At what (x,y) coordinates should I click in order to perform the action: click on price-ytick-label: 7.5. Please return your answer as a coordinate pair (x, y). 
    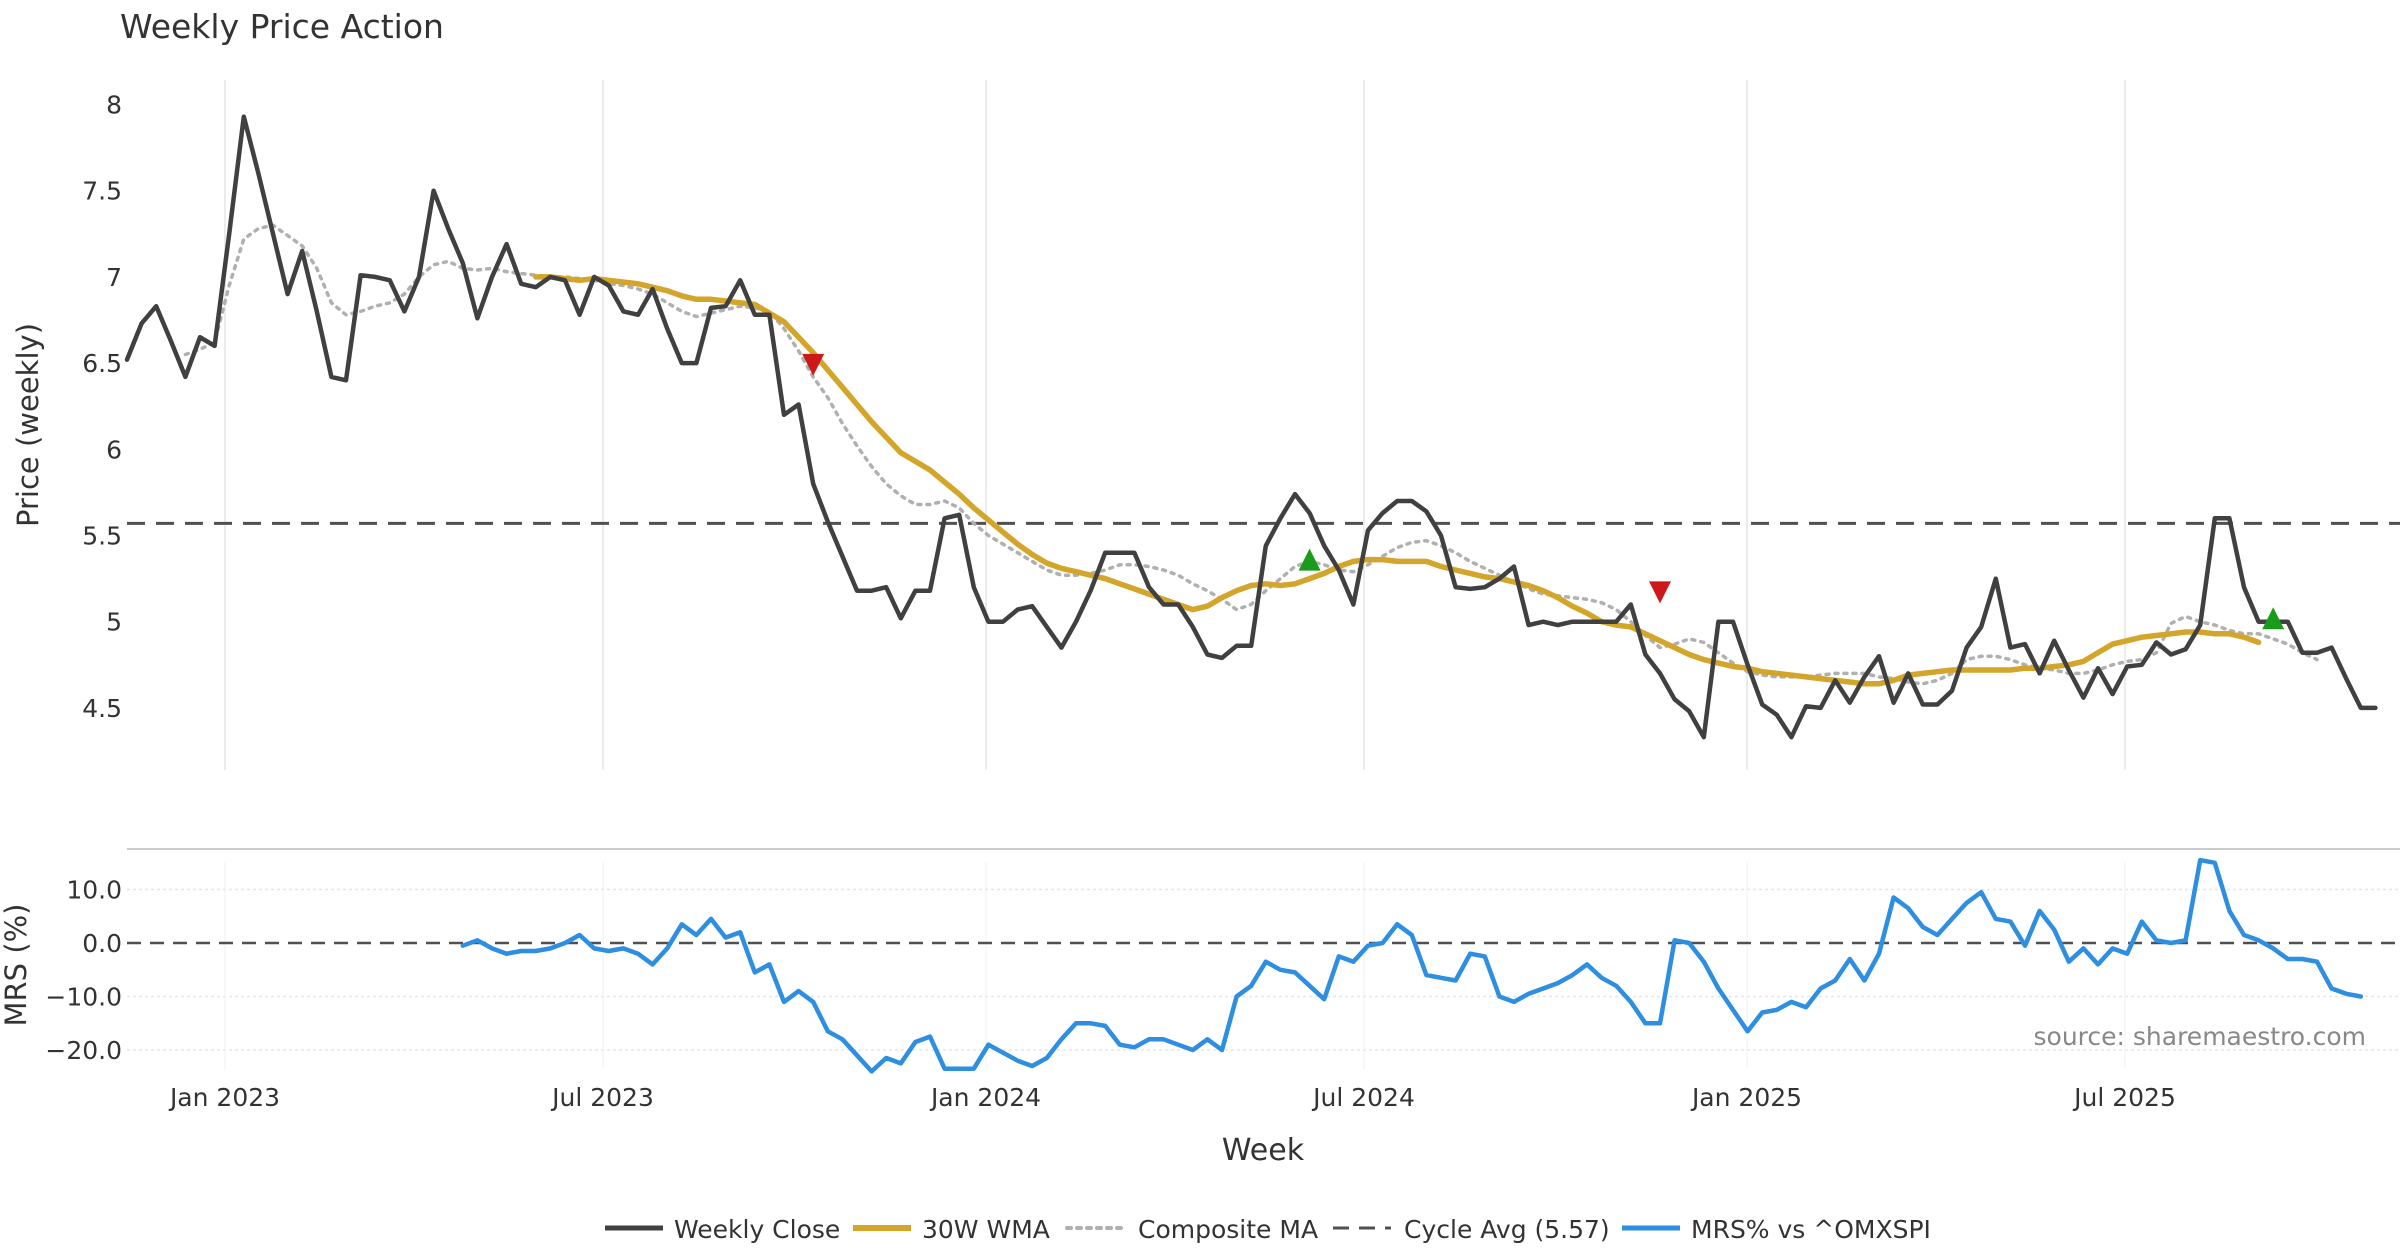
    Looking at the image, I should click on (102, 191).